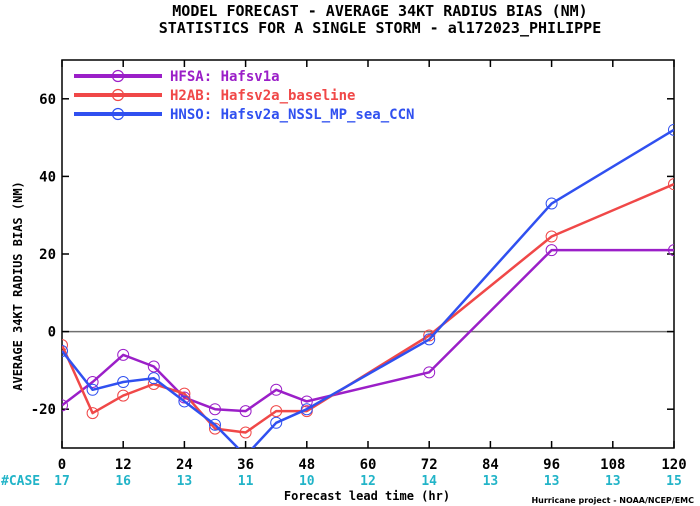 This screenshot has height=506, width=700. What do you see at coordinates (184, 465) in the screenshot?
I see `x-tick-label: 24` at bounding box center [184, 465].